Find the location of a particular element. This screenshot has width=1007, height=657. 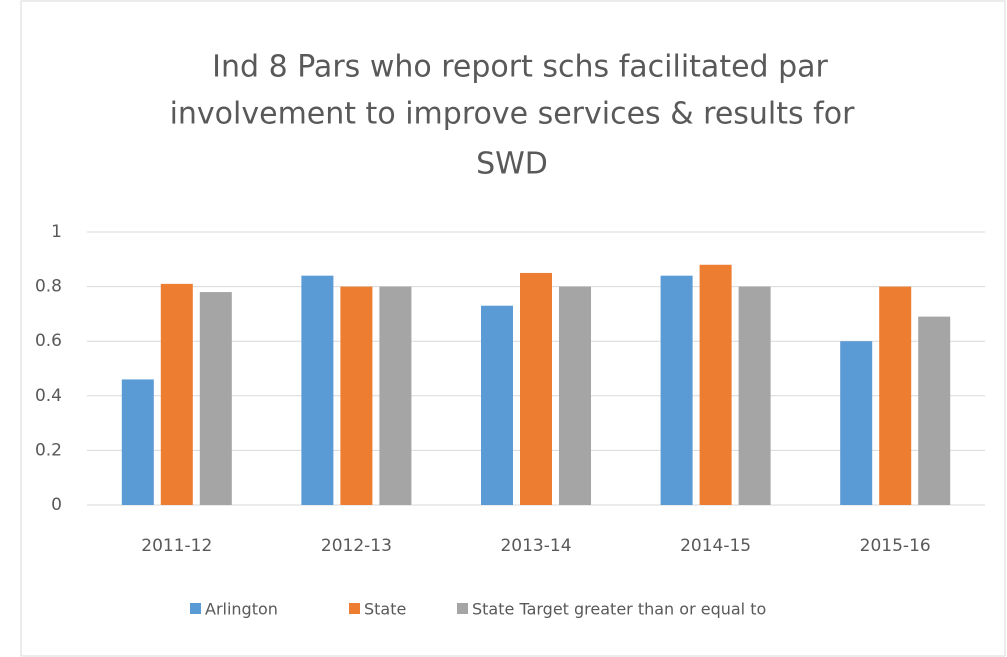

legend-label: State Target greater than or equal to is located at coordinates (619, 609).